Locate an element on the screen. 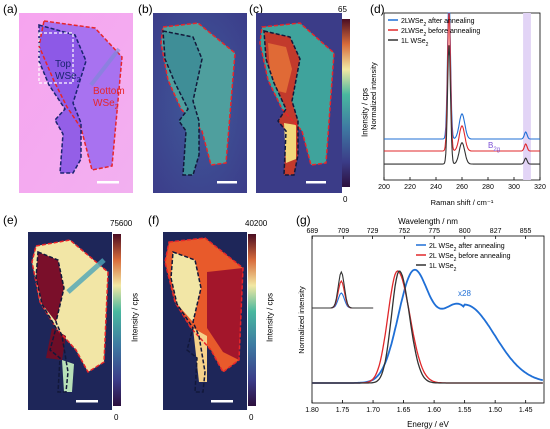 The width and height of the screenshot is (550, 429). bottom-wse2-label: Bottom WSe2 is located at coordinates (109, 98).